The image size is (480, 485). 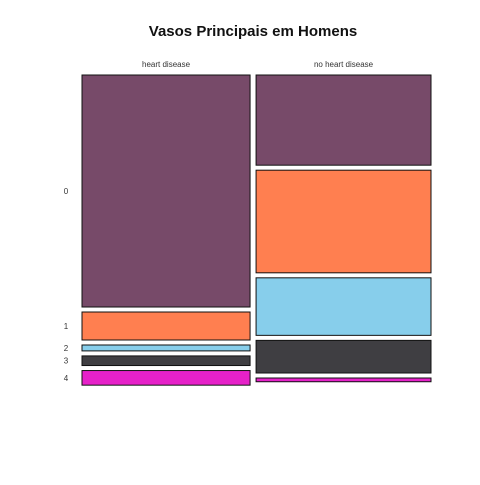 What do you see at coordinates (344, 64) in the screenshot?
I see `column-label-1: no heart disease` at bounding box center [344, 64].